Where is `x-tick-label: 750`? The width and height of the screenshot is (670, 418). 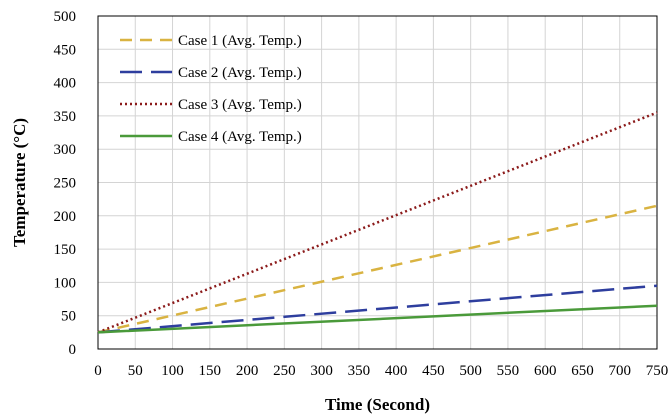 x-tick-label: 750 is located at coordinates (657, 371).